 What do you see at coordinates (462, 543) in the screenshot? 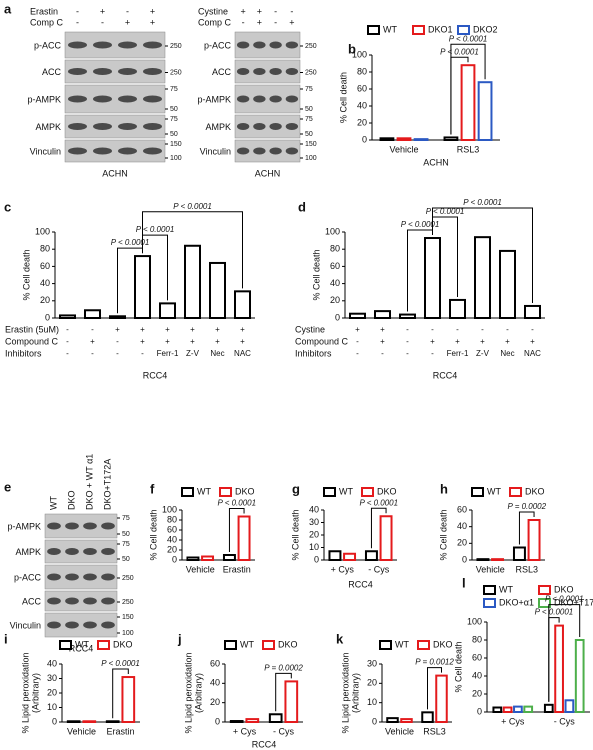
I see `y-tick-label: 20` at bounding box center [462, 543].